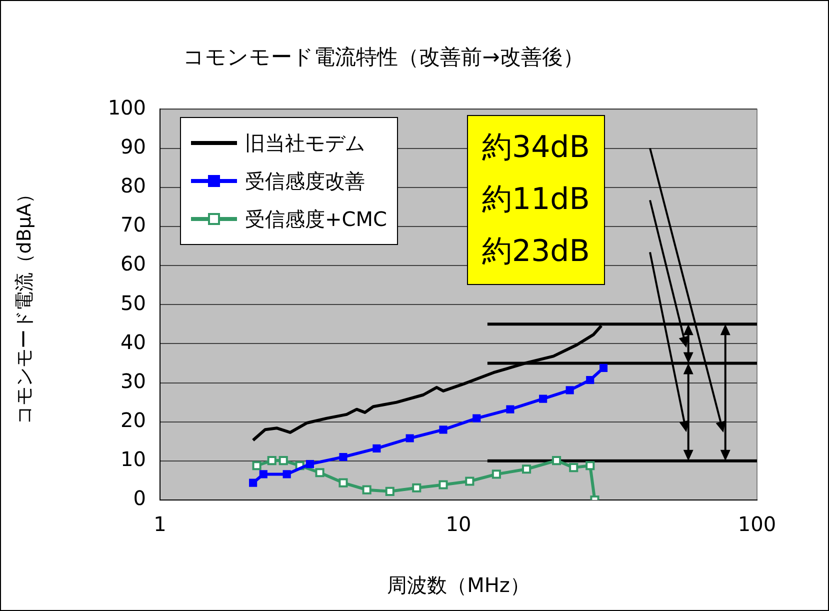 Image resolution: width=829 pixels, height=611 pixels. What do you see at coordinates (133, 342) in the screenshot?
I see `y-tick-label: 40` at bounding box center [133, 342].